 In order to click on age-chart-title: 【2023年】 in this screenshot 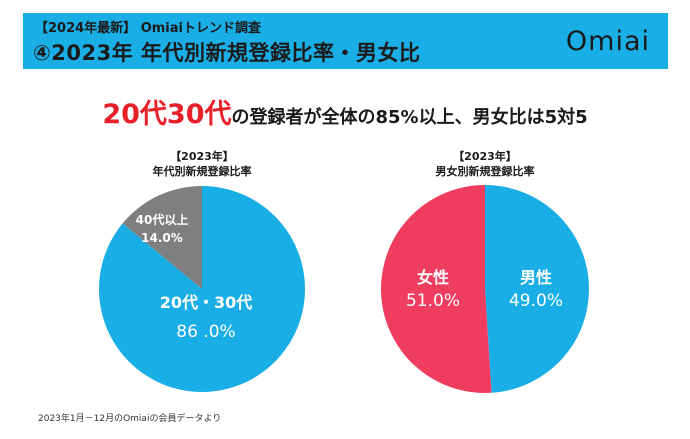, I will do `click(202, 156)`.